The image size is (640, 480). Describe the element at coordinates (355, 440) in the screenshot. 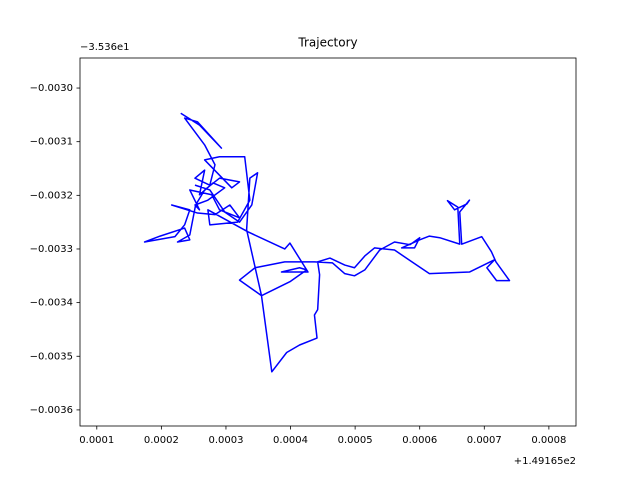

I see `x-tick-label: 0.0005` at that location.